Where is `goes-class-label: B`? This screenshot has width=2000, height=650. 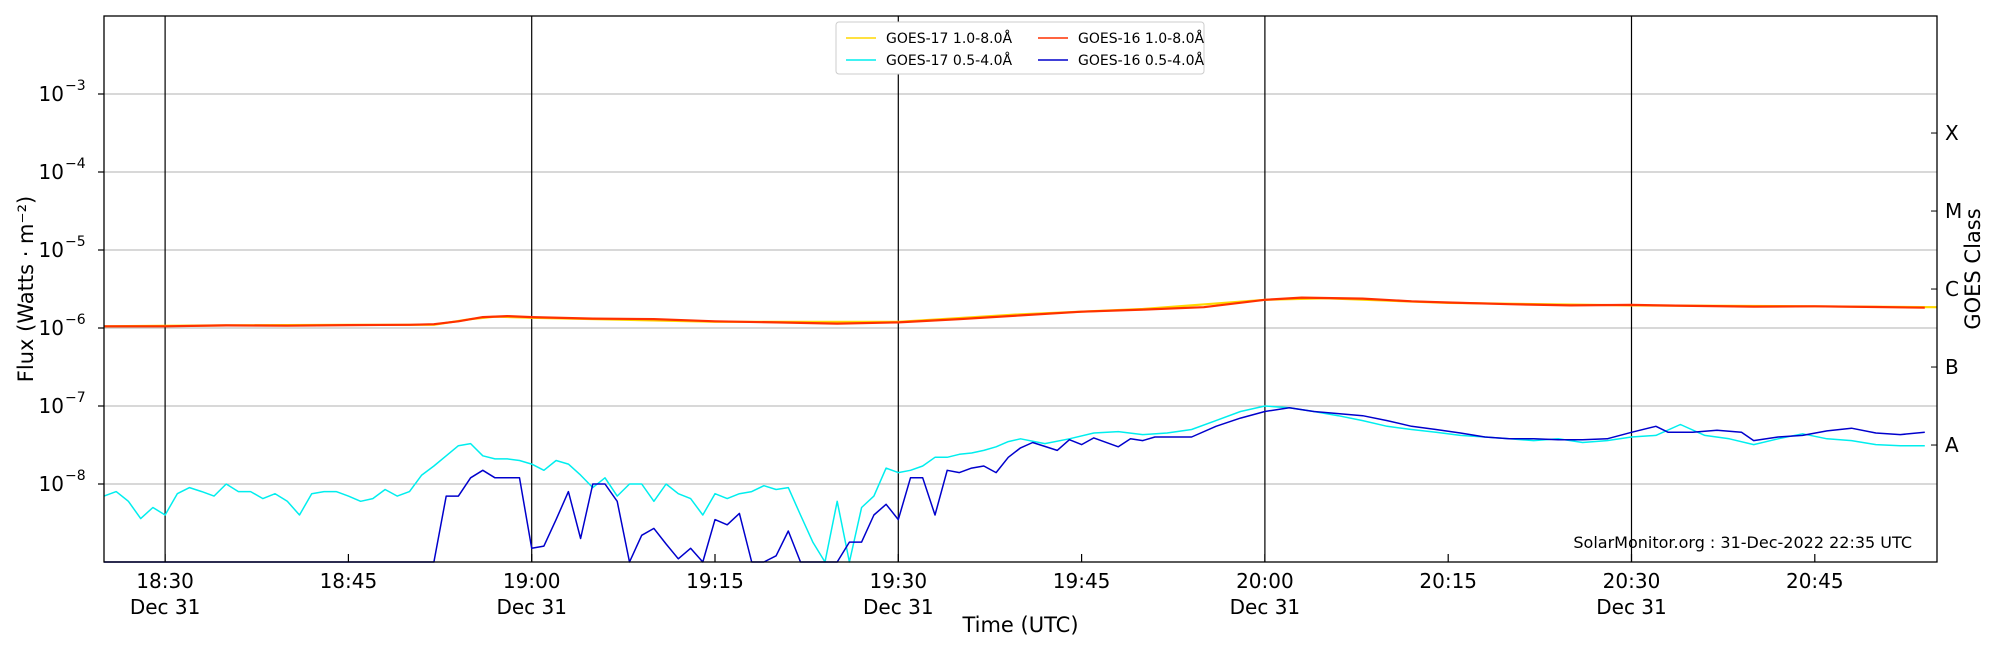
goes-class-label: B is located at coordinates (1952, 367).